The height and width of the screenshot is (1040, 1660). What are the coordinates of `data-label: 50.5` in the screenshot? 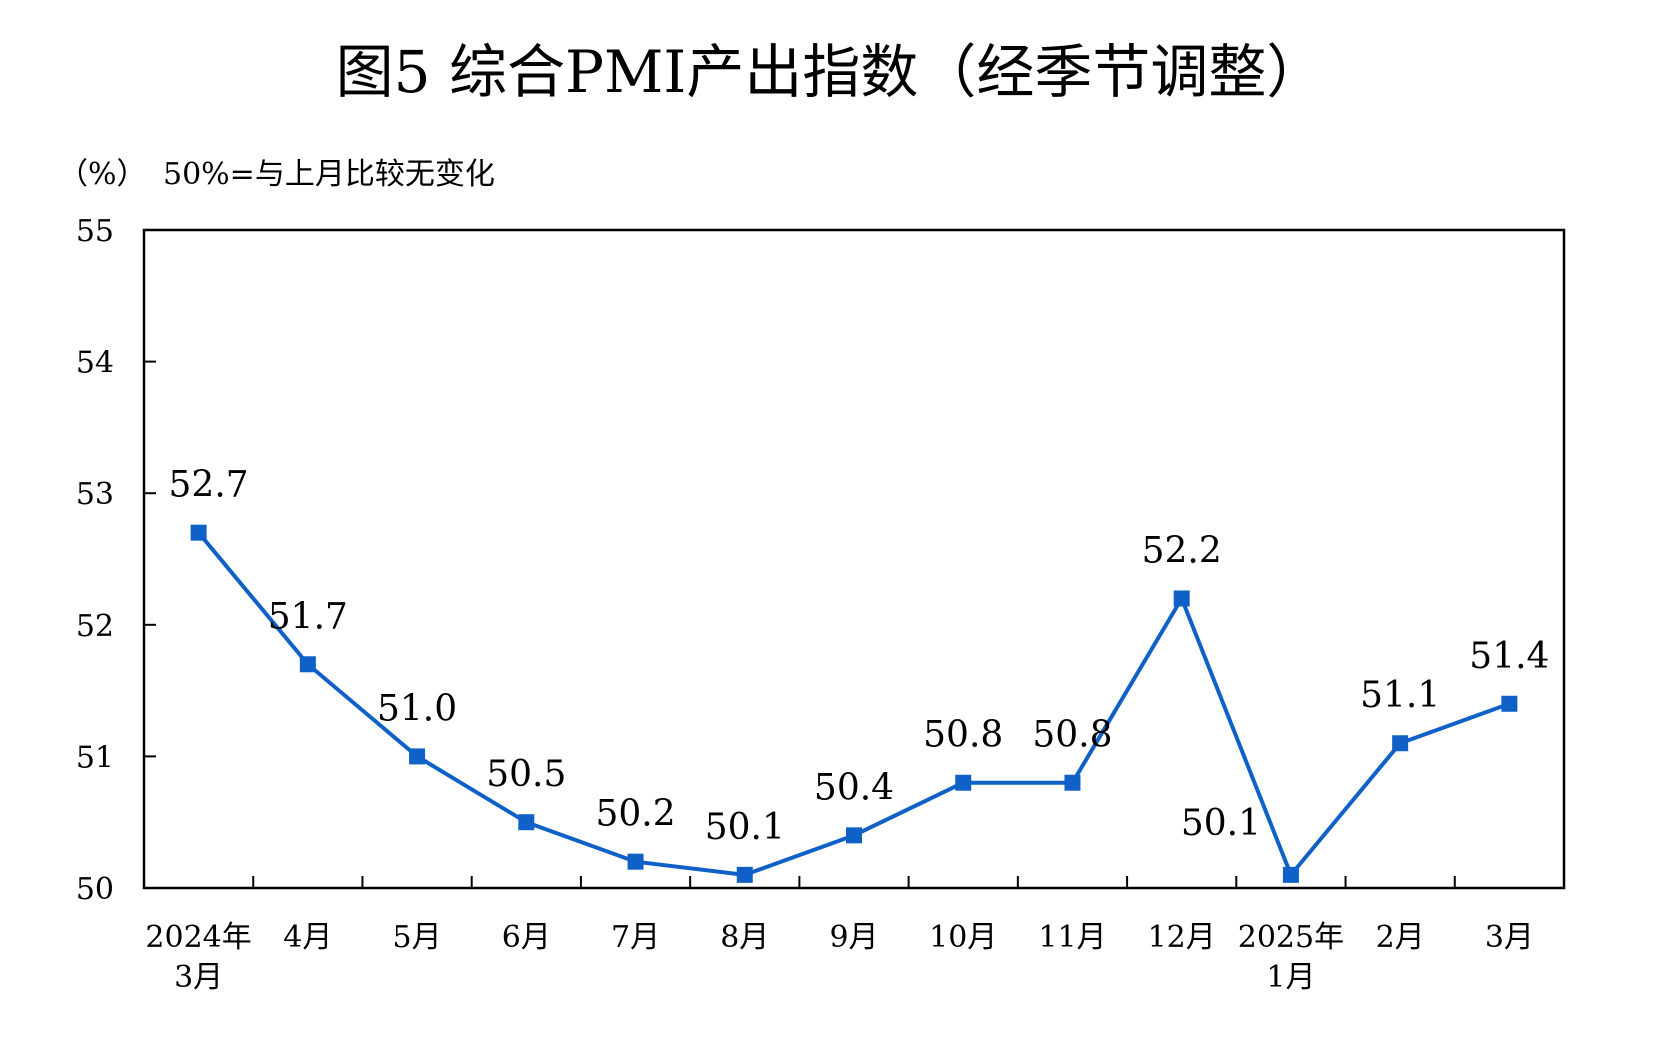 It's located at (526, 774).